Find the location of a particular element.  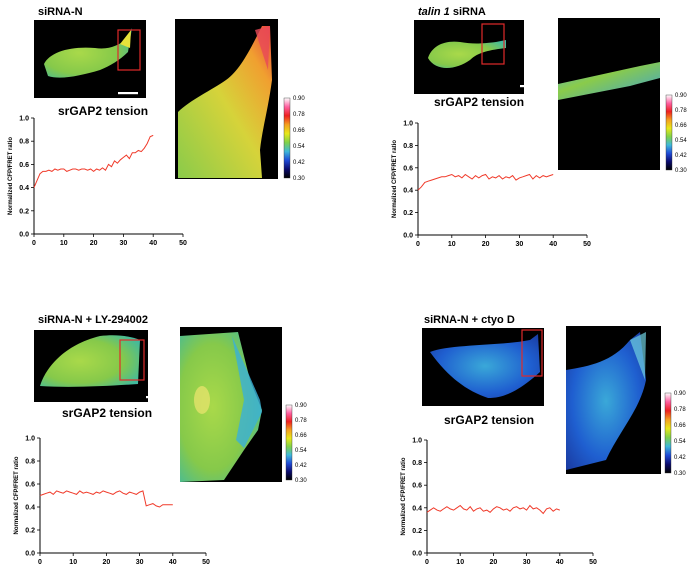

panel-title: siRNA-N is located at coordinates (60, 12).